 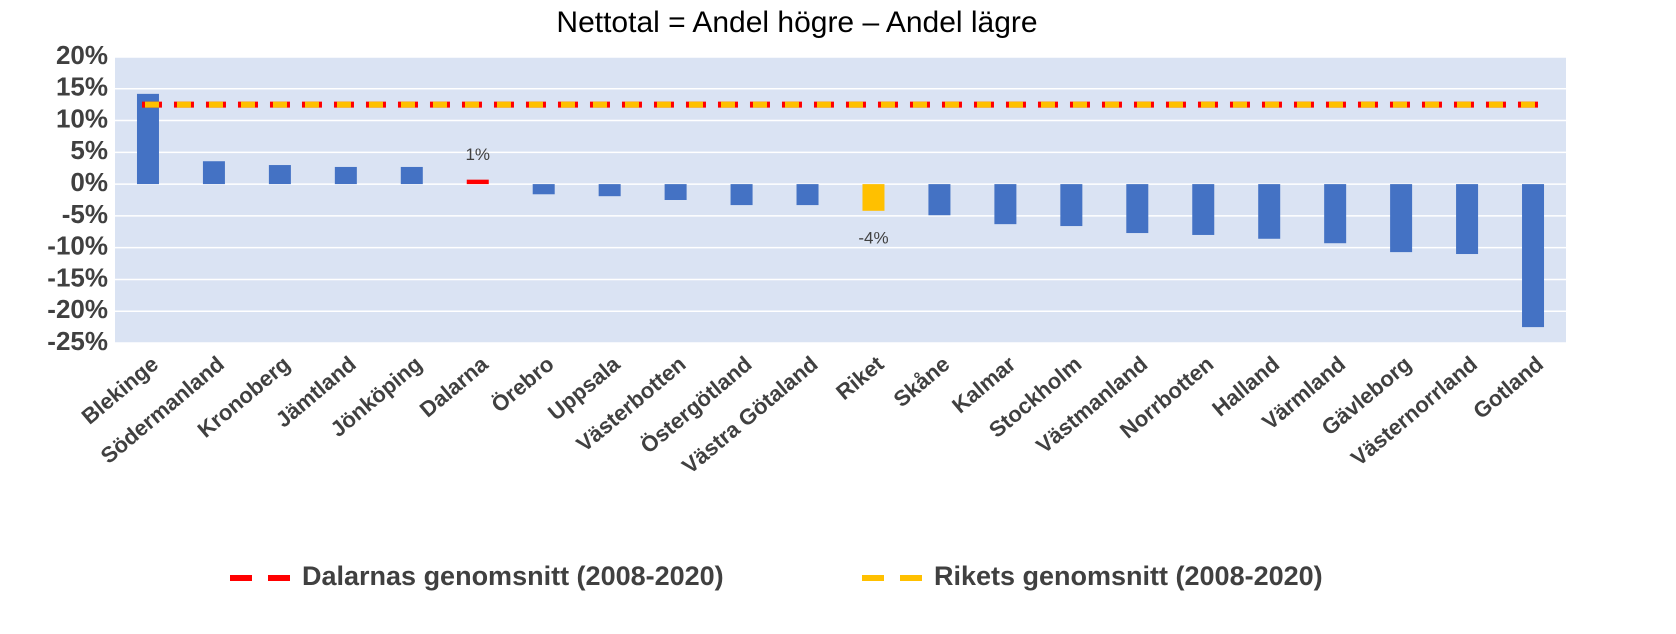 I want to click on x-tick-label: Skåne, so click(x=922, y=381).